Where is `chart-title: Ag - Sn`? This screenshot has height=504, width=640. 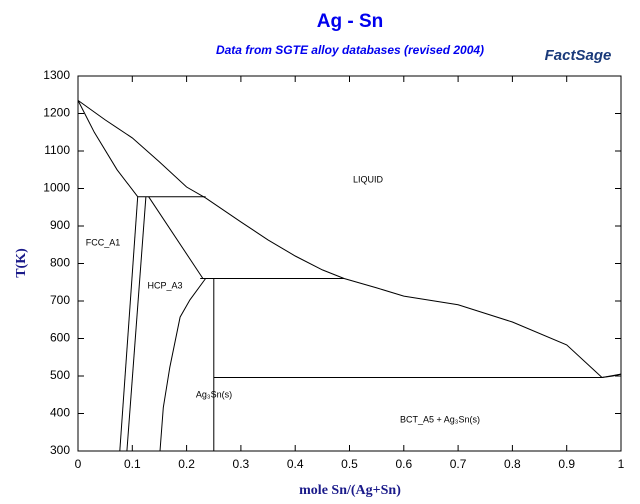 chart-title: Ag - Sn is located at coordinates (350, 21).